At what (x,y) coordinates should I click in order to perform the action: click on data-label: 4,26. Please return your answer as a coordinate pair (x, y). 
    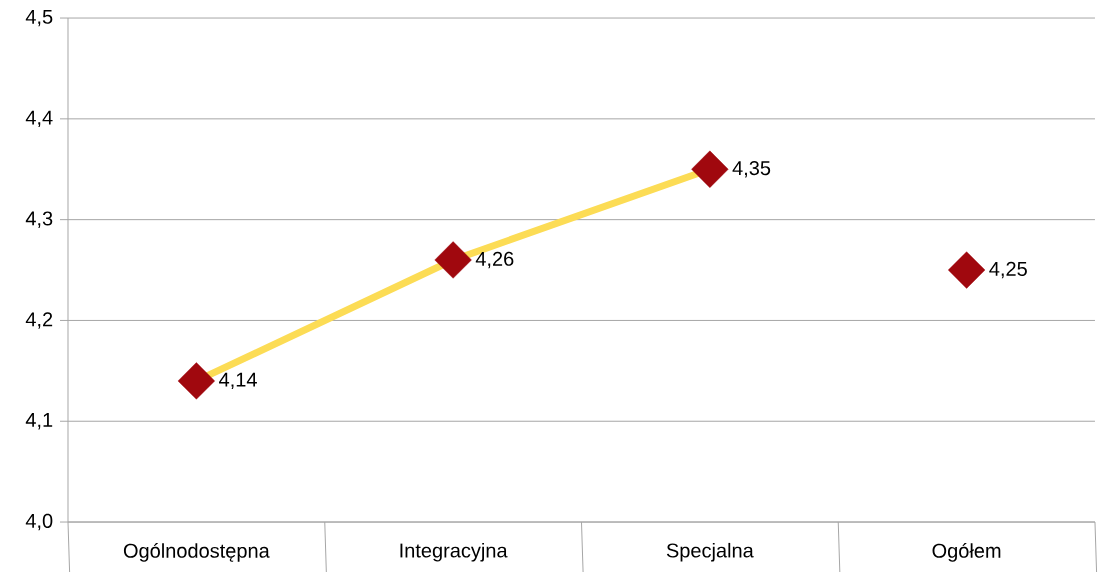
    Looking at the image, I should click on (494, 260).